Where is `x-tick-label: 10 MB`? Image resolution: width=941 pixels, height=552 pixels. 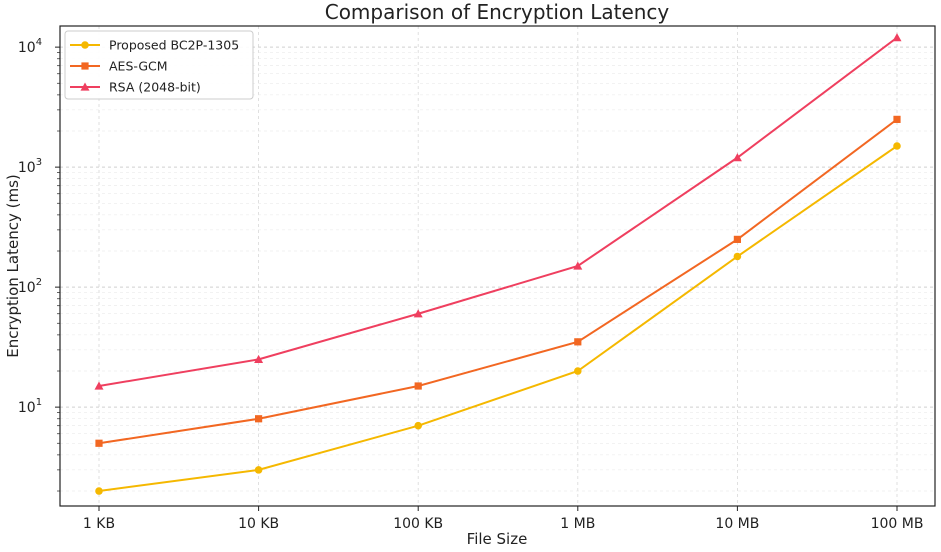 x-tick-label: 10 MB is located at coordinates (737, 524).